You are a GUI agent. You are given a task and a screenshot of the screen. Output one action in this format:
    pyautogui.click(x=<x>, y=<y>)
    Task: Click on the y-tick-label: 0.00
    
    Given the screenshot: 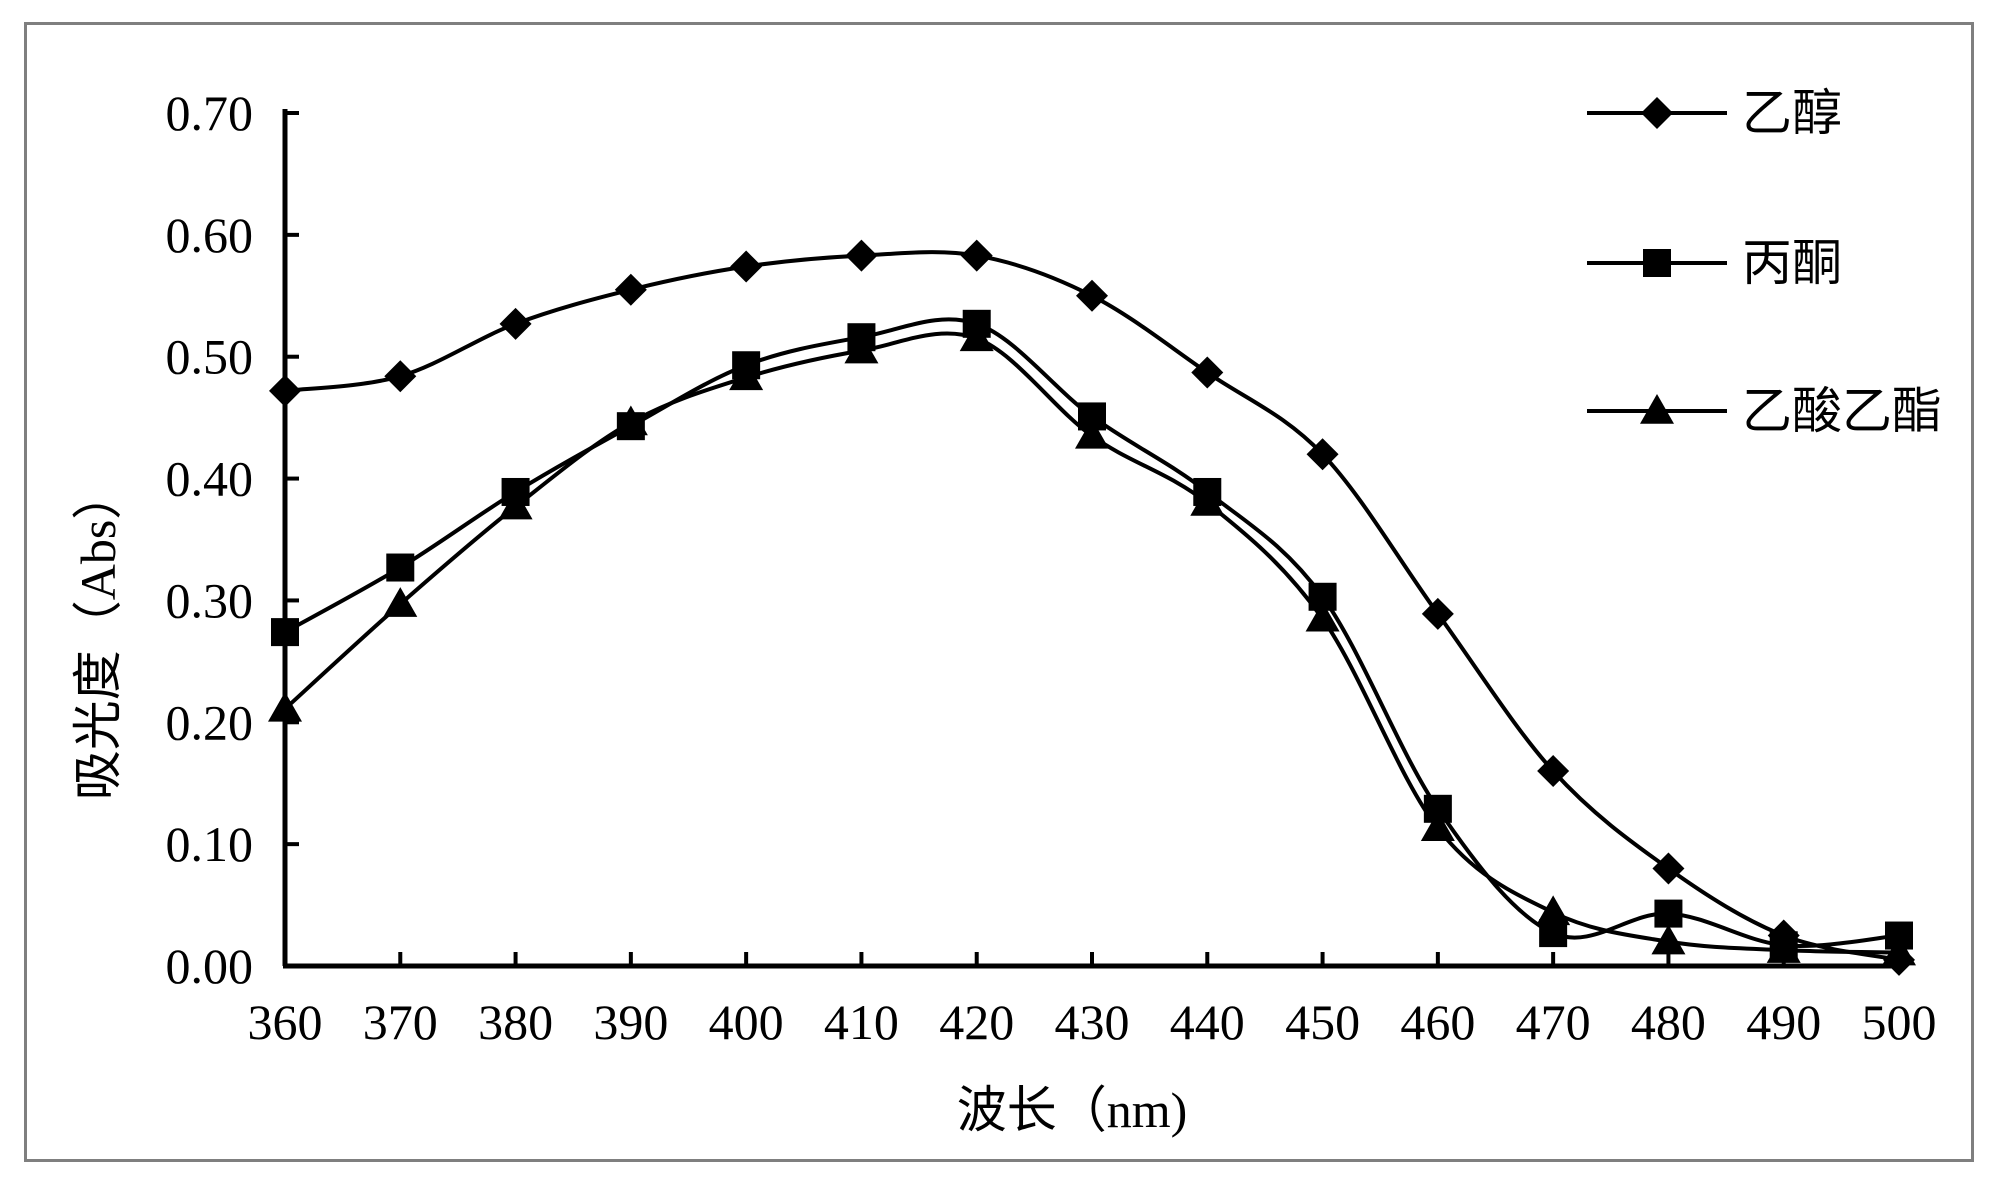 What is the action you would take?
    pyautogui.click(x=210, y=966)
    